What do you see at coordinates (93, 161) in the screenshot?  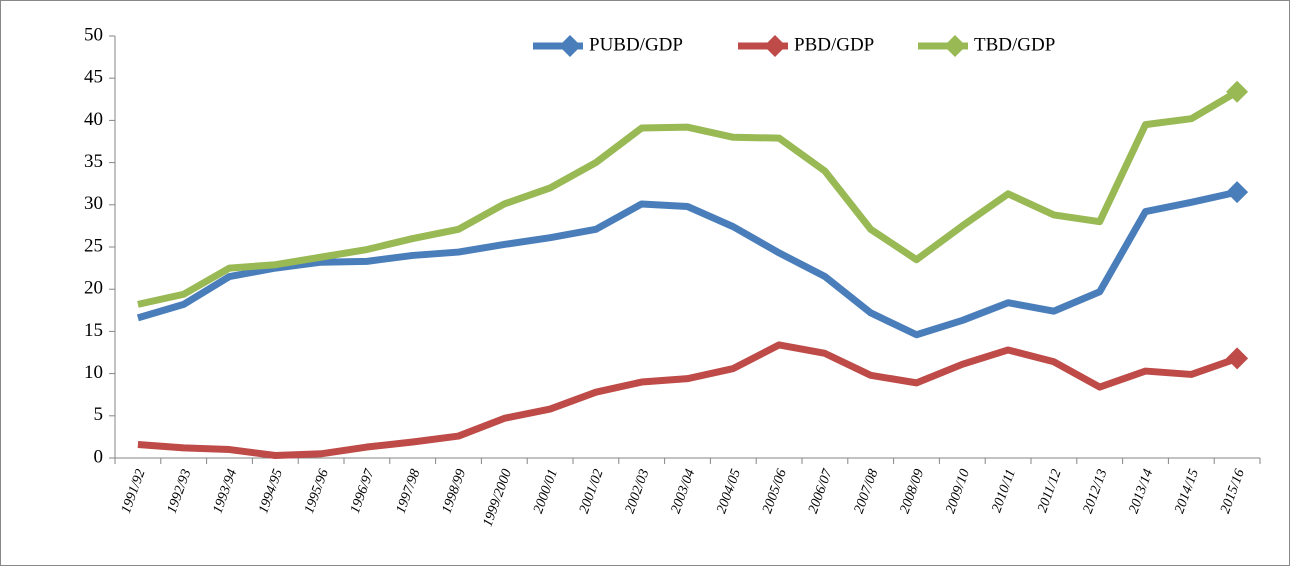 I see `y-tick-label: 35` at bounding box center [93, 161].